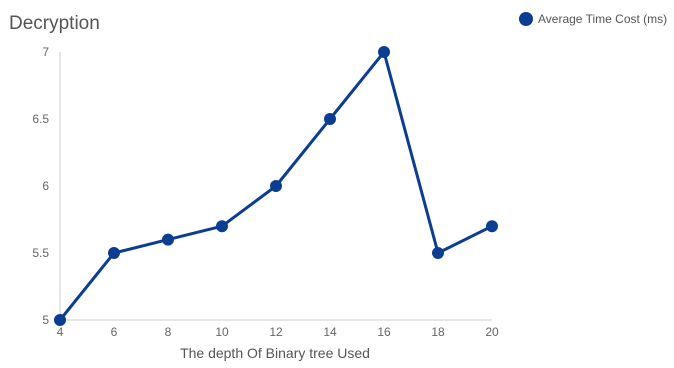  What do you see at coordinates (45, 320) in the screenshot?
I see `y-tick-label: 5` at bounding box center [45, 320].